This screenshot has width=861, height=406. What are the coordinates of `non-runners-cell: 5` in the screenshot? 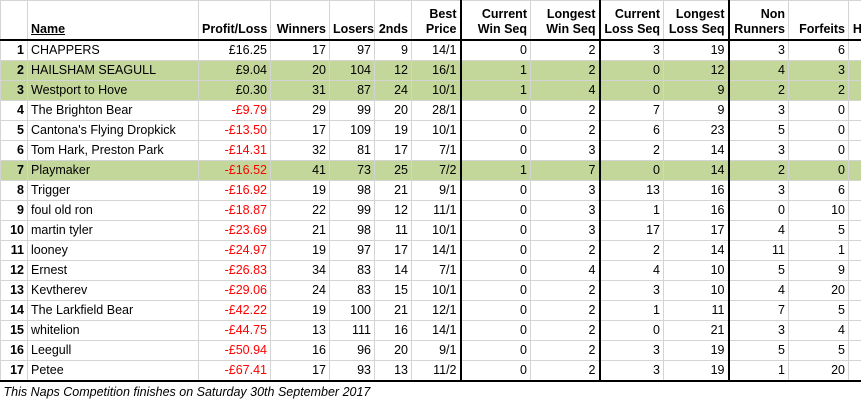 It's located at (758, 130).